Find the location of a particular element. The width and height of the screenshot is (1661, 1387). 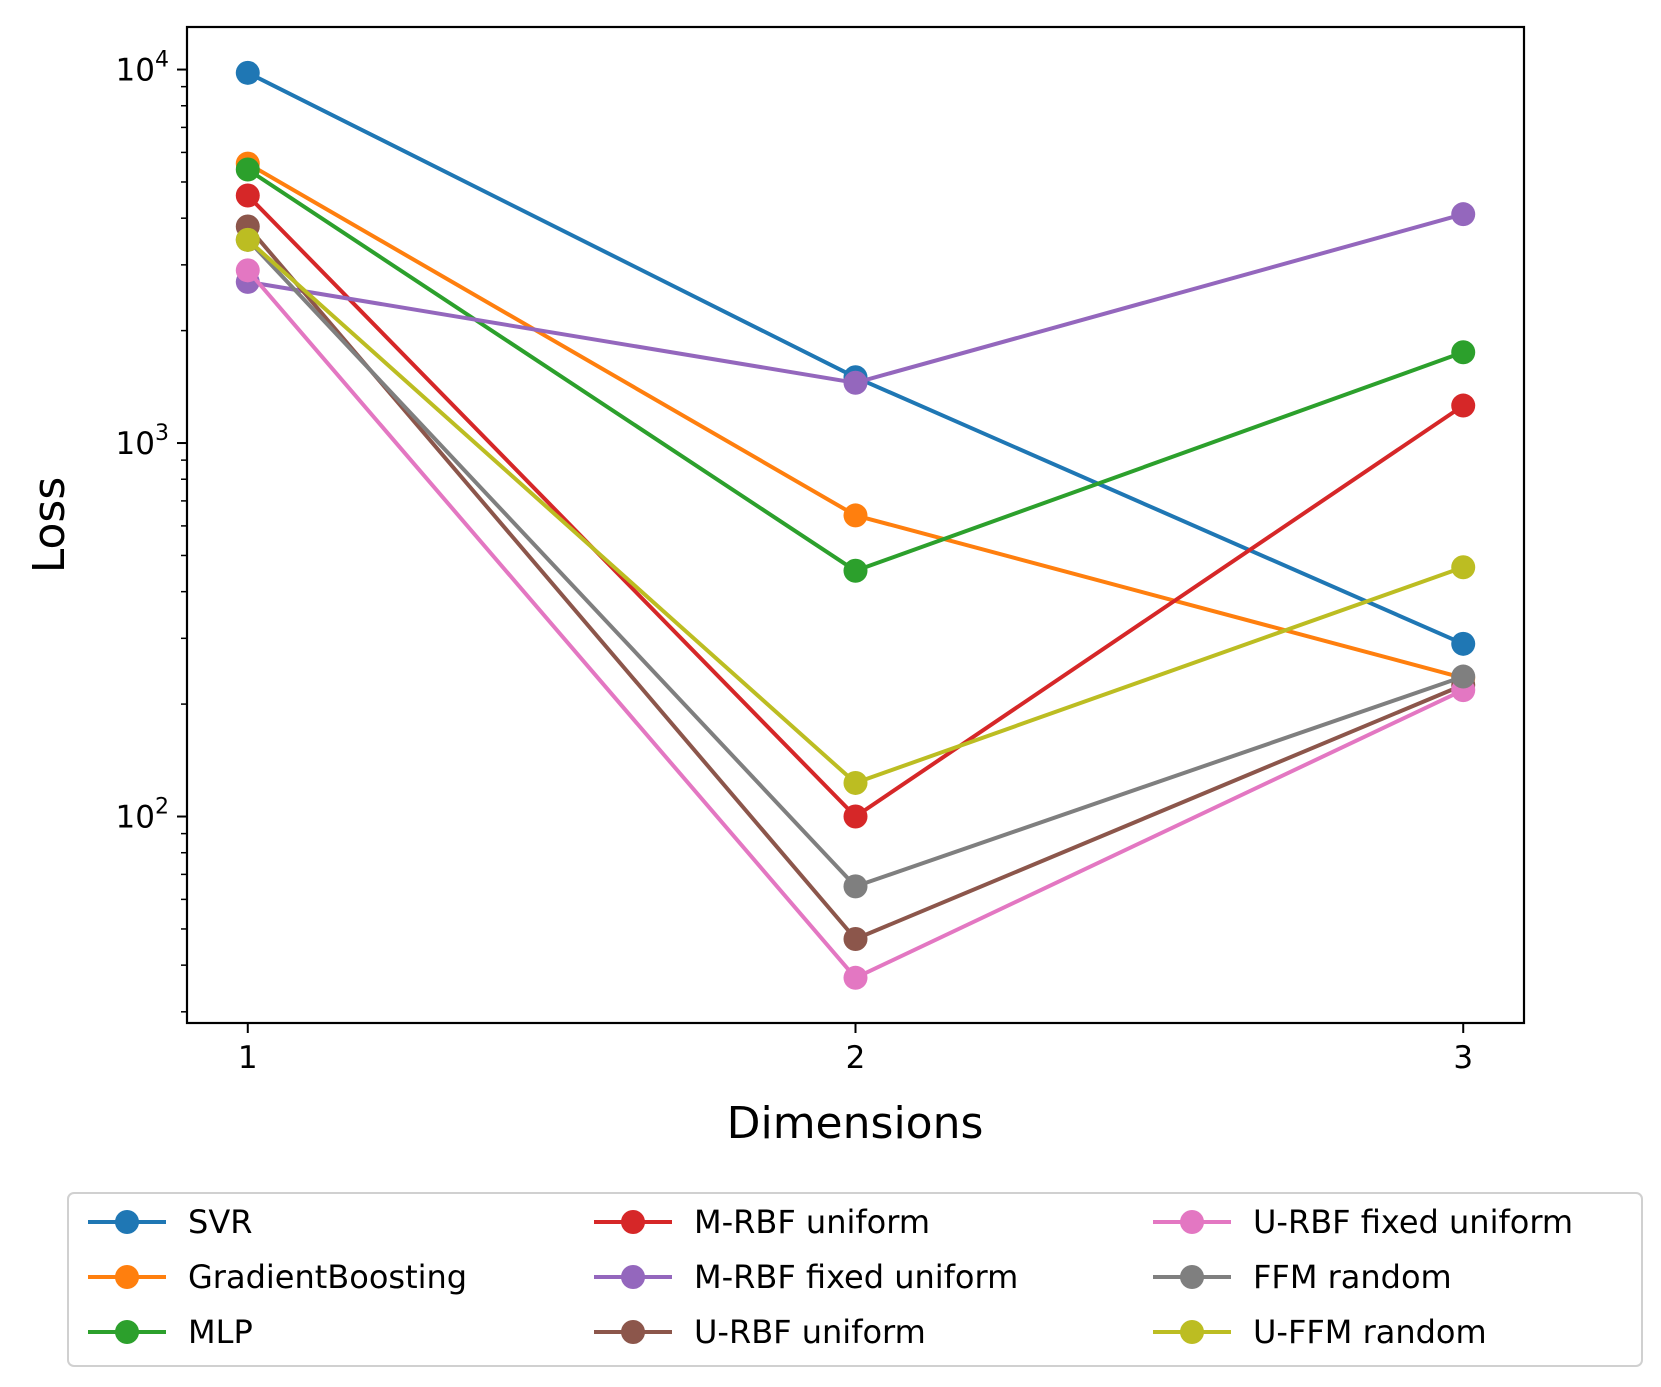

legend-label: U-RBF fixed uniform is located at coordinates (1413, 1222).